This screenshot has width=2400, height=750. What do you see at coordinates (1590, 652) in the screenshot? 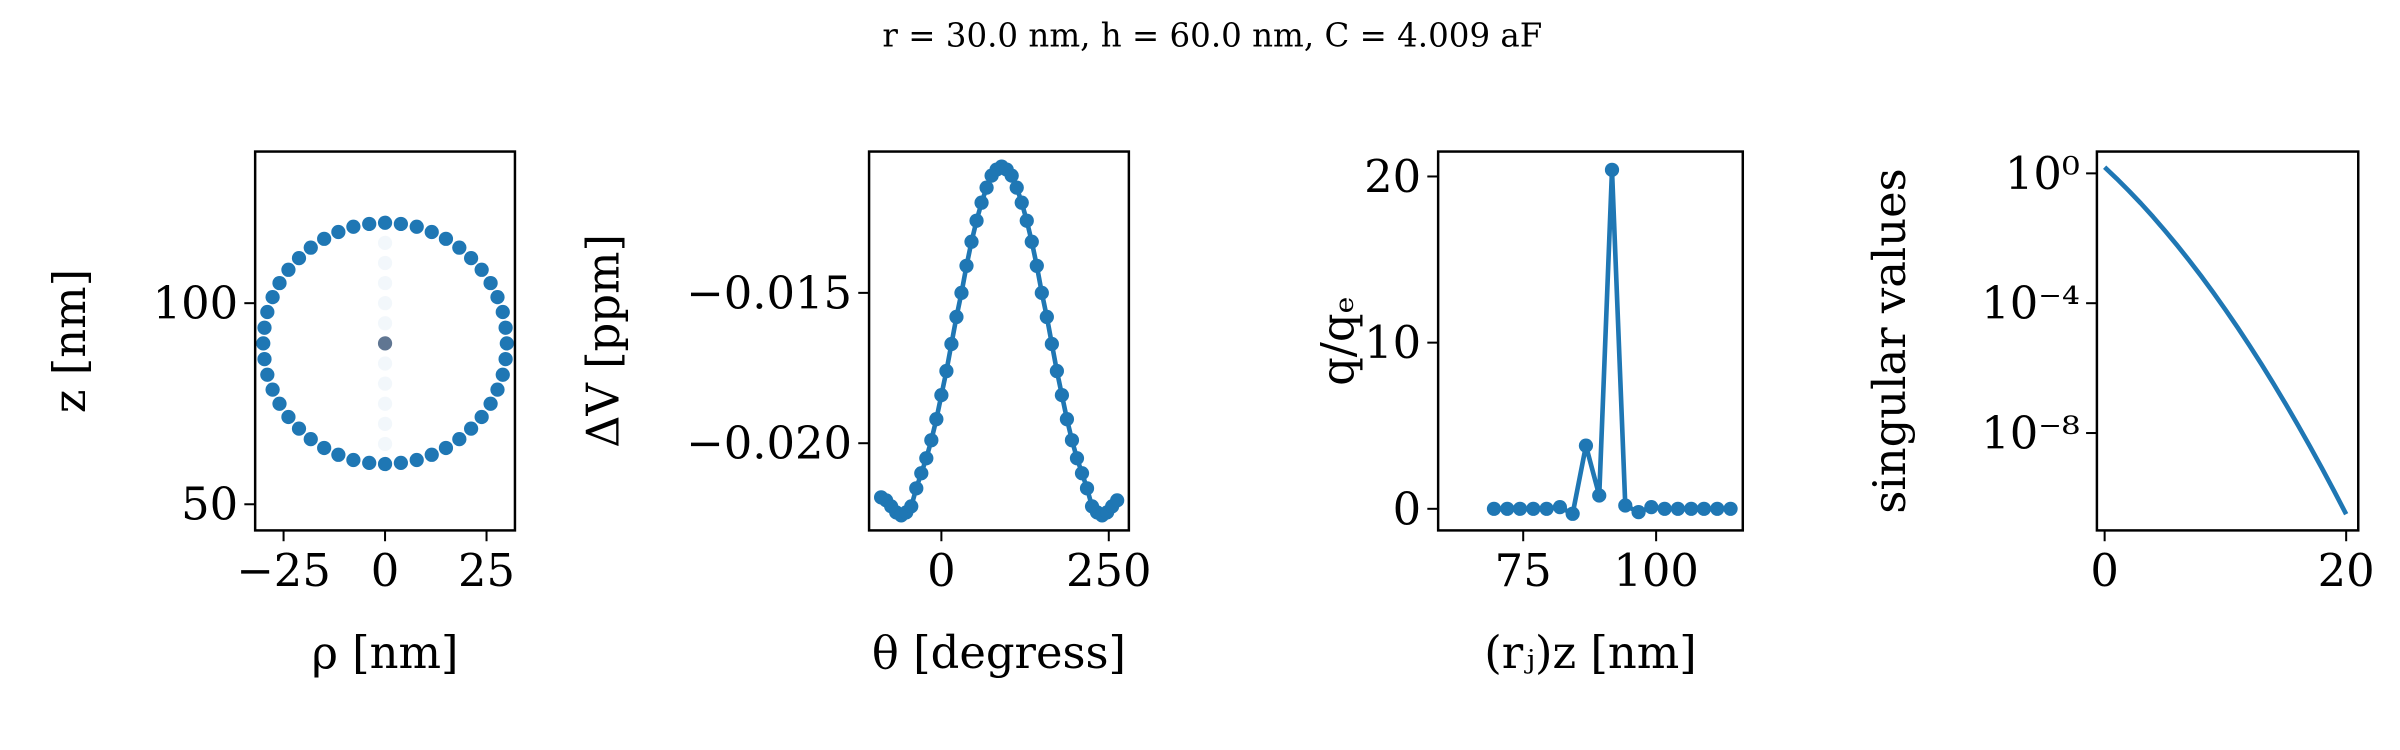
I see `x-axis-label: (rⱼ)z [nm]` at bounding box center [1590, 652].